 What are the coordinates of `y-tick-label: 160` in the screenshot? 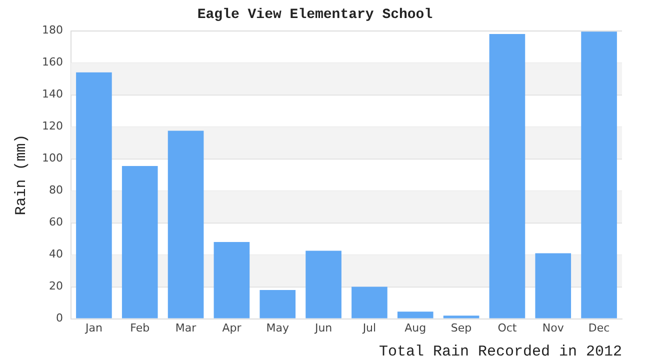 It's located at (52, 62).